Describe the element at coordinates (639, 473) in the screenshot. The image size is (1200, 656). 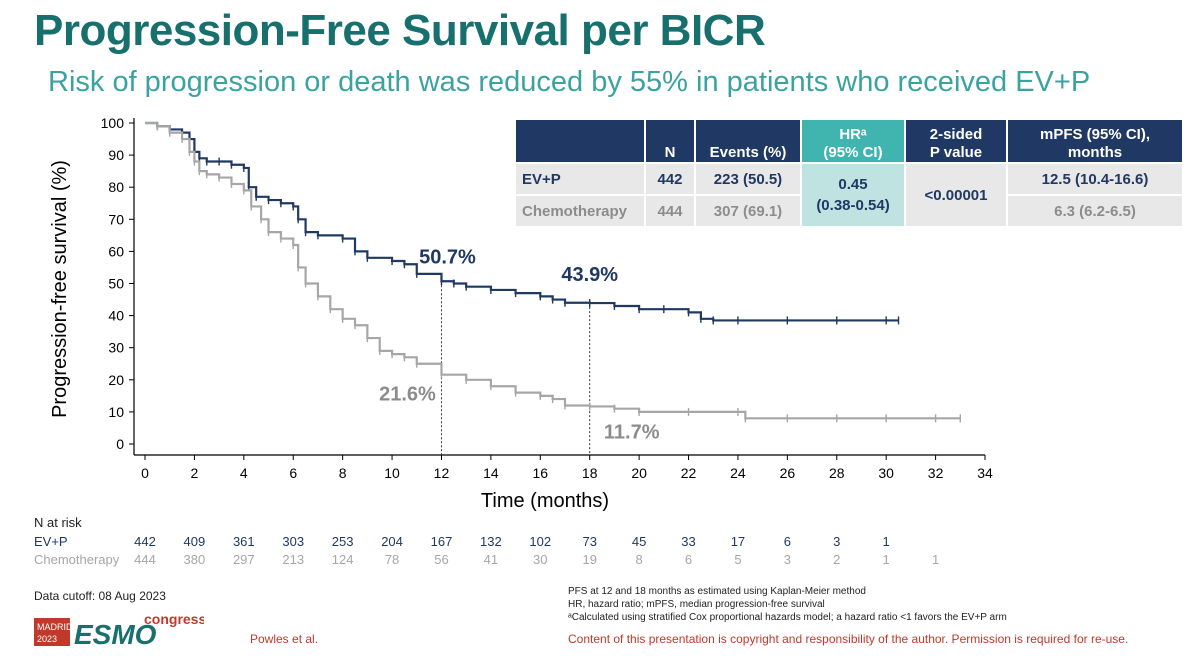
I see `x-tick-label: 20` at that location.